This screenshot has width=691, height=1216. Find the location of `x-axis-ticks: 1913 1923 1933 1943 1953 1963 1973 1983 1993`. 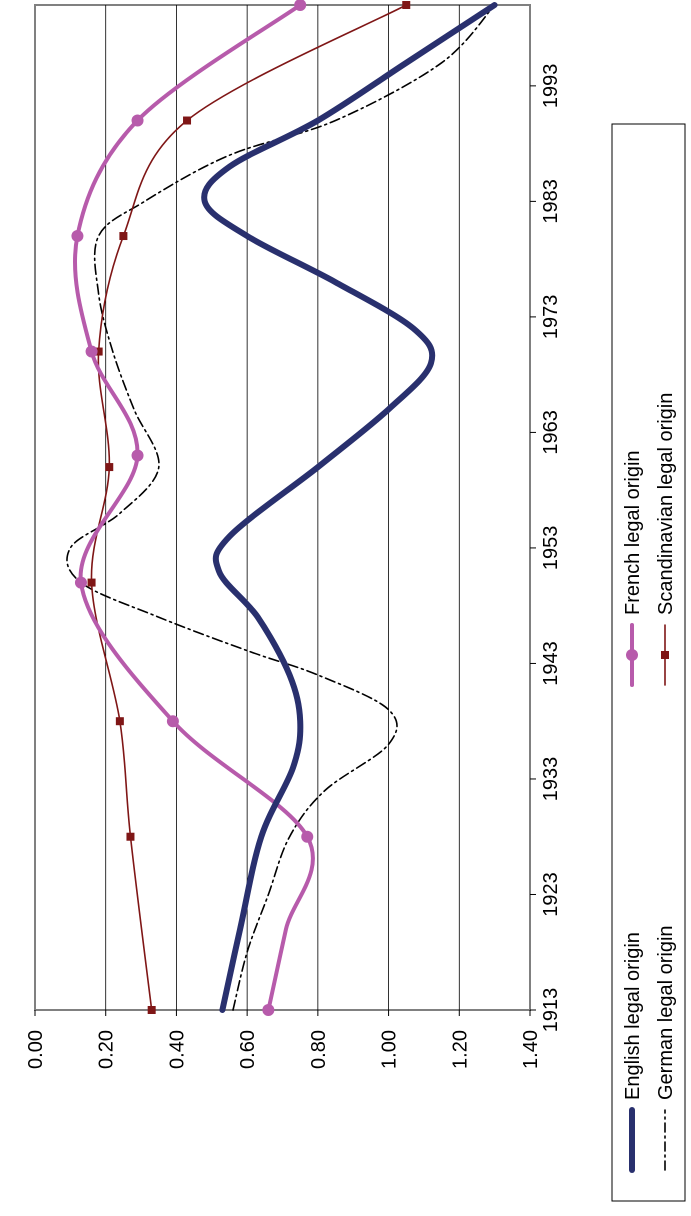

x-axis-ticks: 1913 1923 1933 1943 1953 1963 1973 1983 1993 is located at coordinates (546, 548).